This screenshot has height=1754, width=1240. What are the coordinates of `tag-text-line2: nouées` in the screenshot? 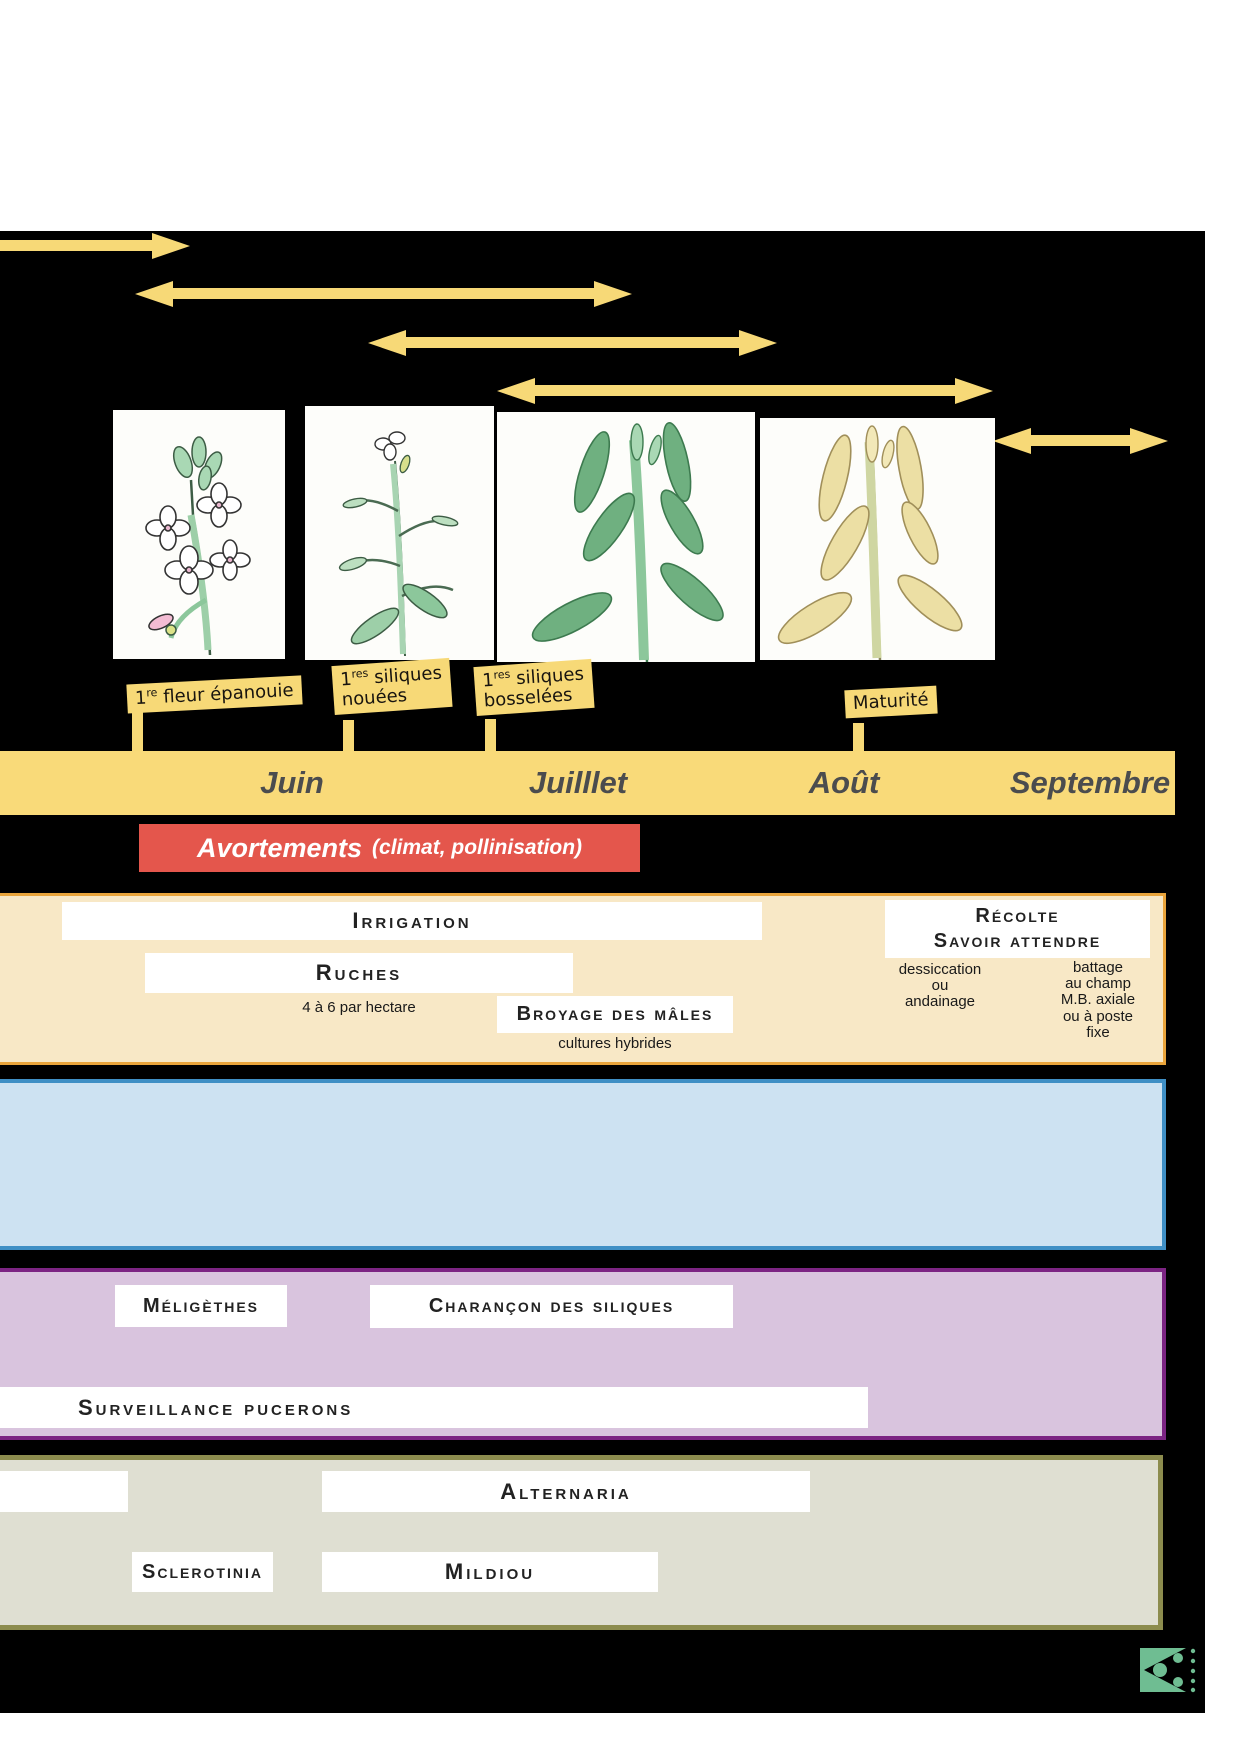 It's located at (374, 698).